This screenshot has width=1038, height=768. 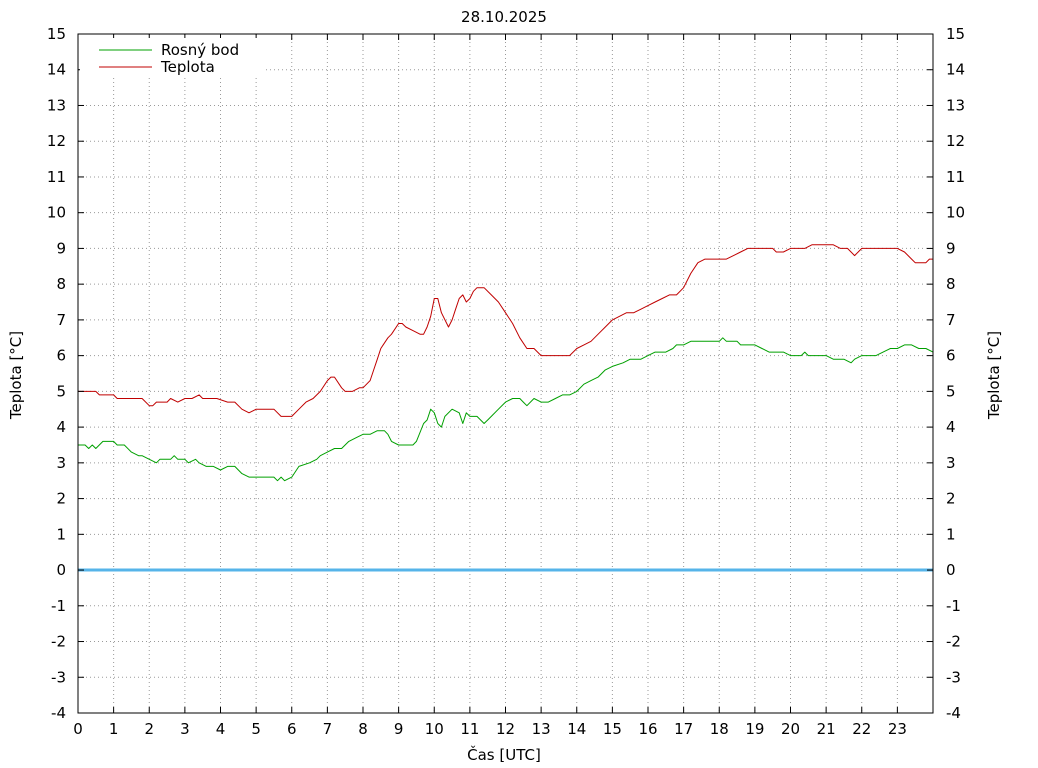 I want to click on x-tick-label-23: 23, so click(x=897, y=729).